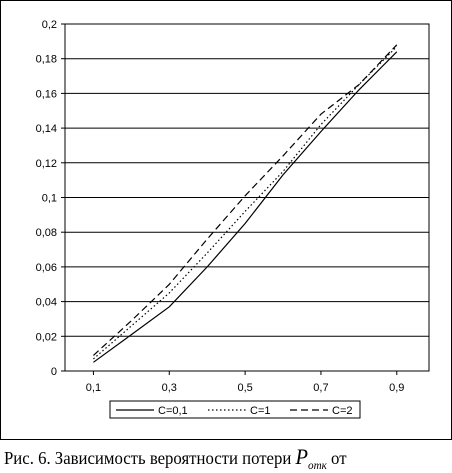  I want to click on y-tick-label: 0,2, so click(49, 25).